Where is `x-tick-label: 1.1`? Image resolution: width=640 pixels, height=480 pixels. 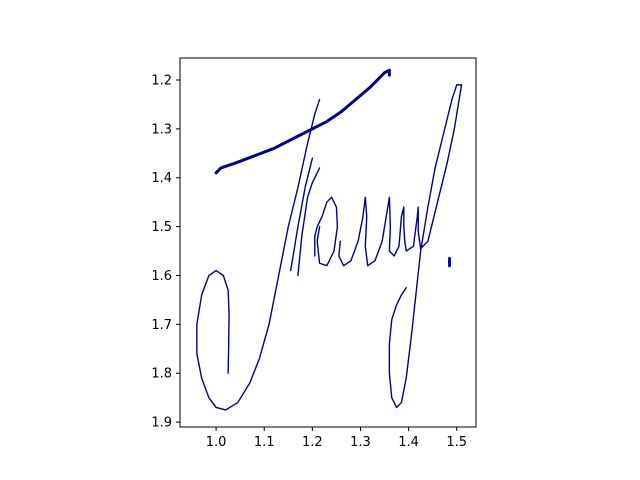
x-tick-label: 1.1 is located at coordinates (264, 442).